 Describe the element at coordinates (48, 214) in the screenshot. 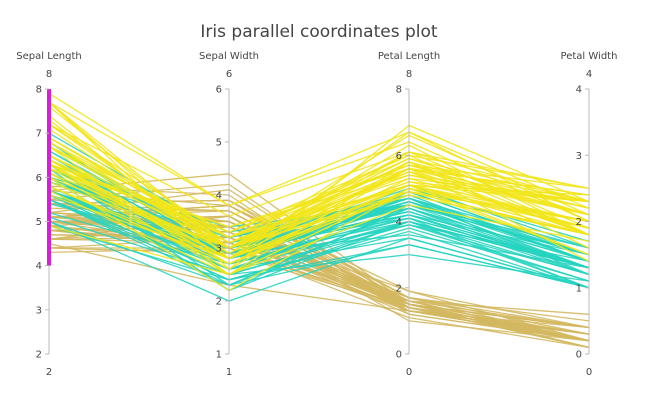

I see `axis-0: Sepal Length 8 22 3 4 5 6 7 8` at that location.